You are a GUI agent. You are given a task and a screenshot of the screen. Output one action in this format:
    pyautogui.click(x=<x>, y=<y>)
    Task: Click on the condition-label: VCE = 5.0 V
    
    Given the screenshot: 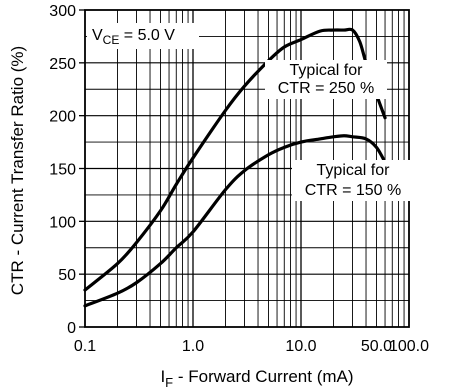 What is the action you would take?
    pyautogui.click(x=133, y=37)
    